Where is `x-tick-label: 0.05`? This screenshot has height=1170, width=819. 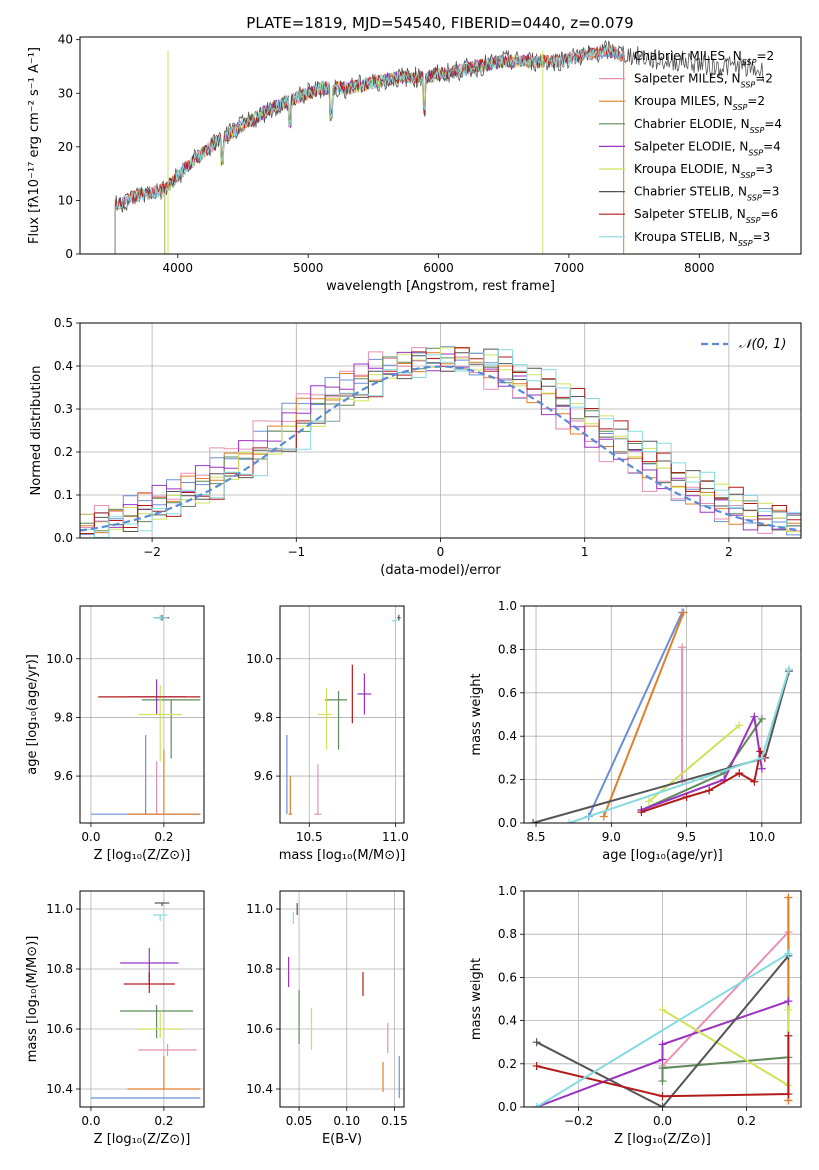
x-tick-label: 0.05 is located at coordinates (299, 1121).